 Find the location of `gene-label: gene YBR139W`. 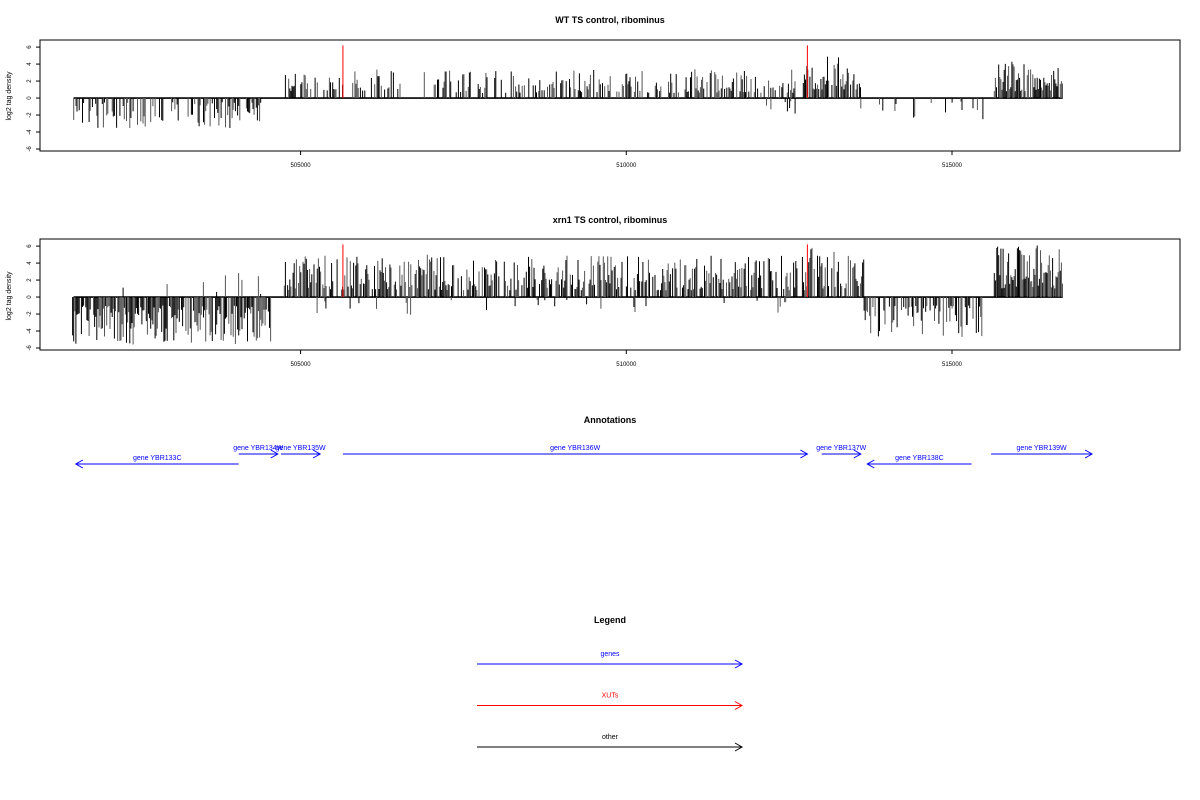

gene-label: gene YBR139W is located at coordinates (1042, 448).